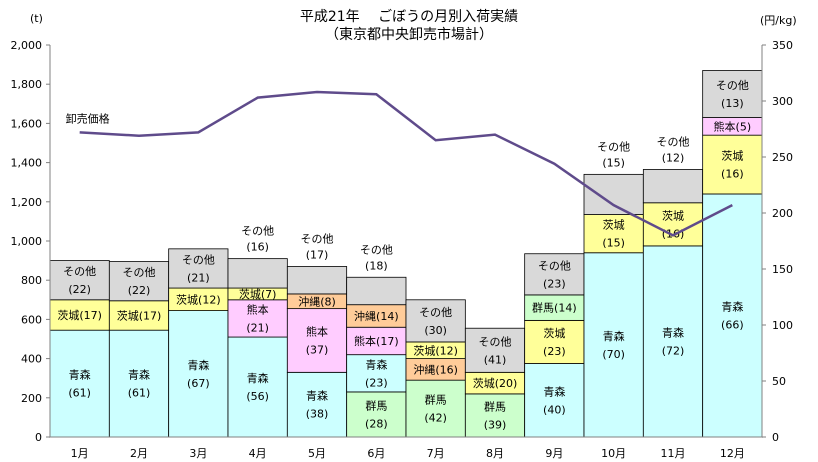 The height and width of the screenshot is (462, 818). Describe the element at coordinates (613, 453) in the screenshot. I see `x-axis-tick-label: 10月` at that location.